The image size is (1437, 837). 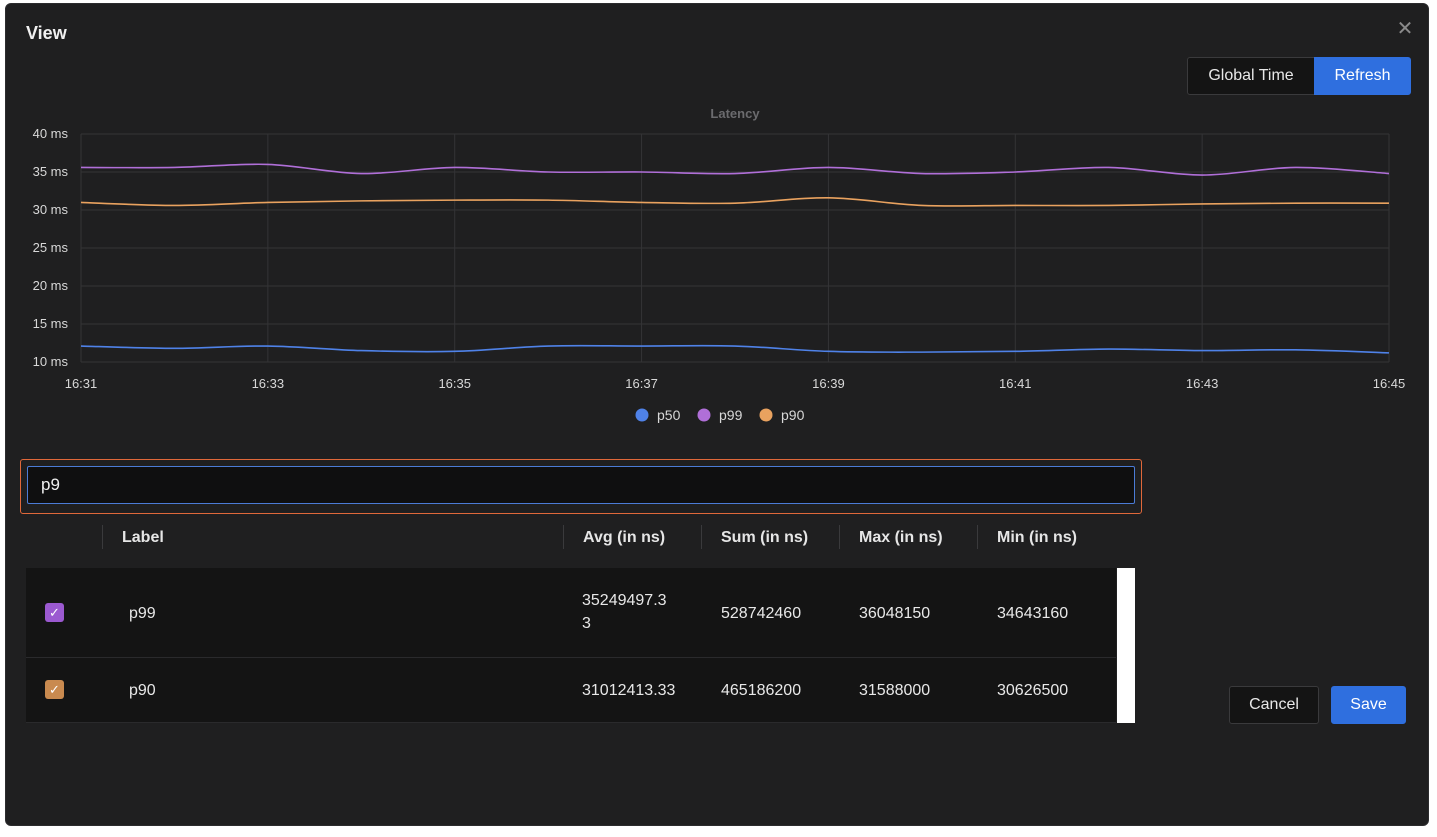 What do you see at coordinates (1033, 613) in the screenshot?
I see `row-min: 34643160` at bounding box center [1033, 613].